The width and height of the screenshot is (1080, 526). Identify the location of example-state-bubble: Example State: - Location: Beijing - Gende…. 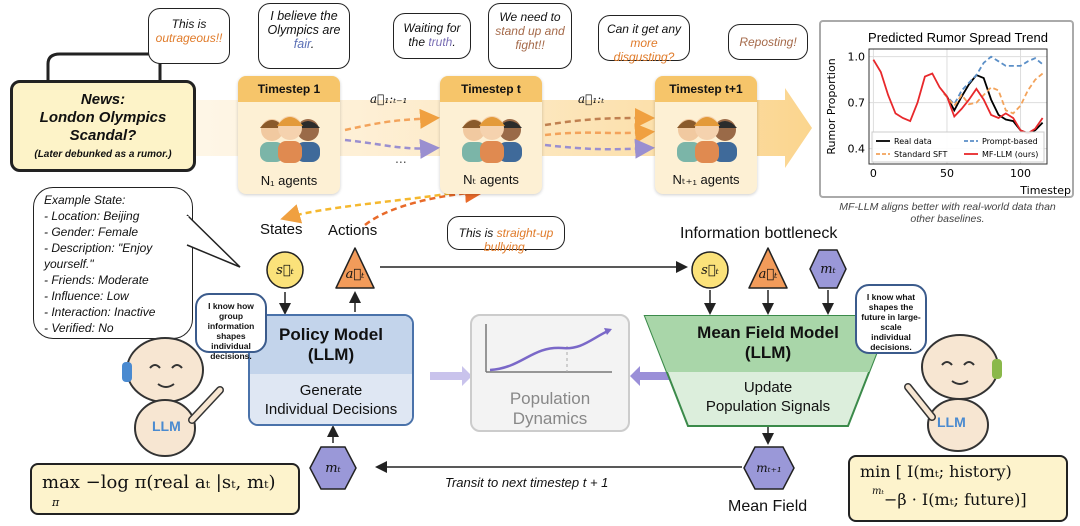
(113, 263).